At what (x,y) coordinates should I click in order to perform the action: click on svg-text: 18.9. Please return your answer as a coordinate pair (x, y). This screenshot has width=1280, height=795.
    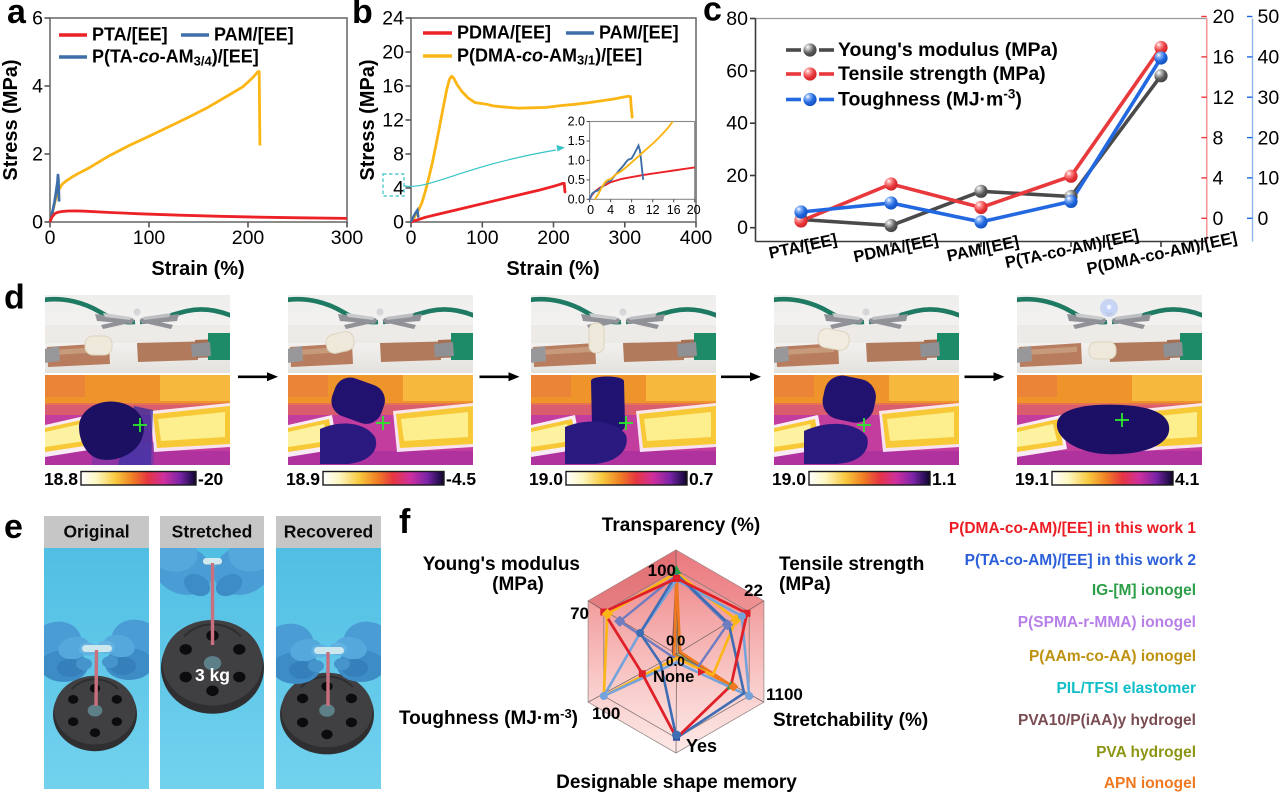
    Looking at the image, I should click on (303, 479).